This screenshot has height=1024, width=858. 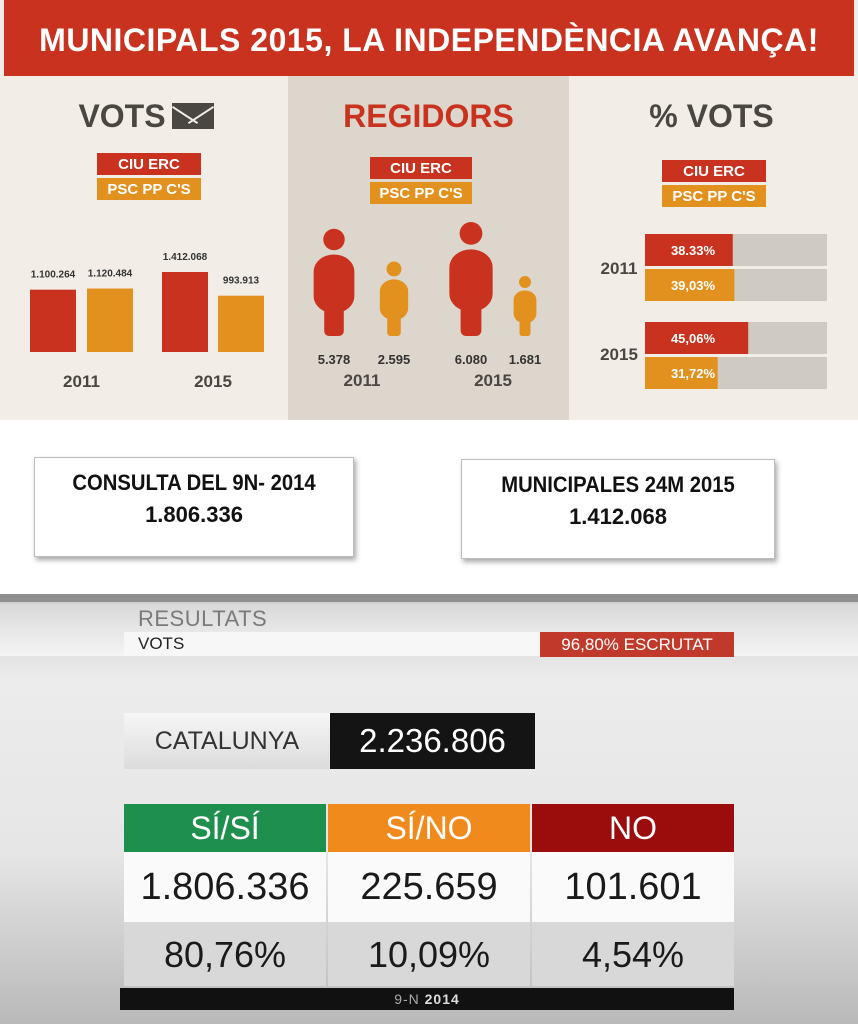 What do you see at coordinates (362, 380) in the screenshot?
I see `regidors-year-label: 2011` at bounding box center [362, 380].